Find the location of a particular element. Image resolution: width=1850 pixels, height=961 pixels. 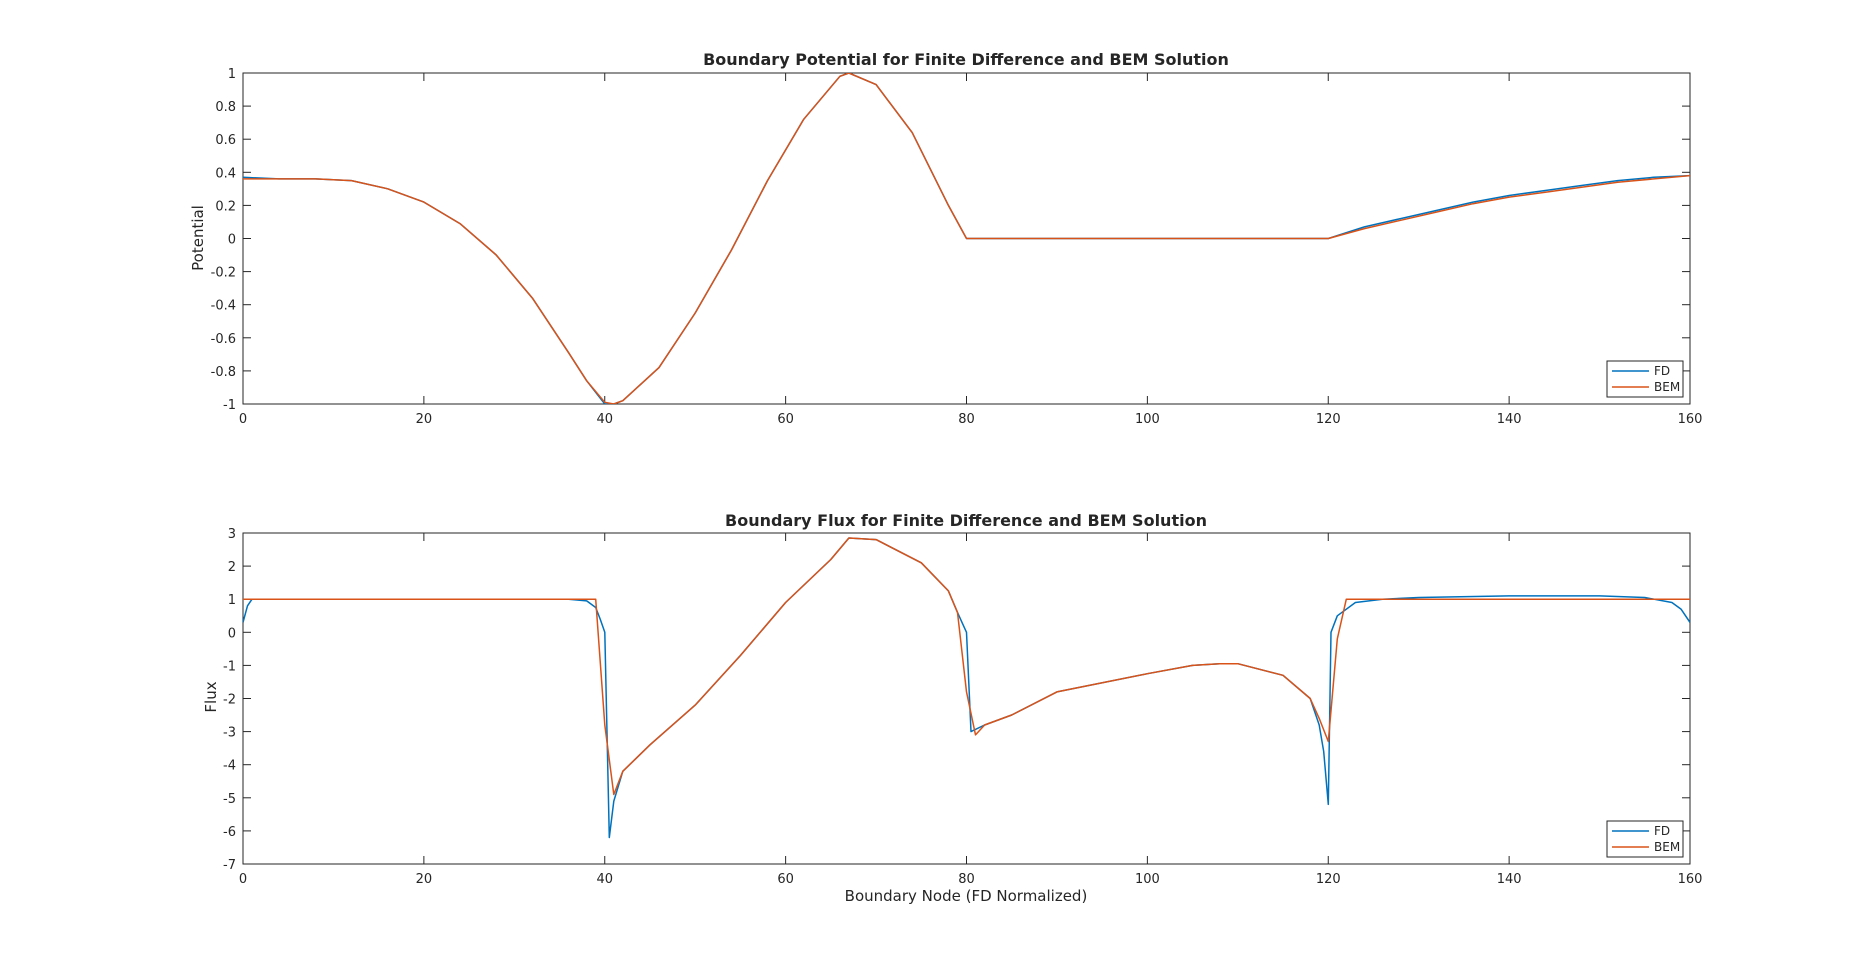

potential-ytick-label: 0.6 is located at coordinates (225, 140).